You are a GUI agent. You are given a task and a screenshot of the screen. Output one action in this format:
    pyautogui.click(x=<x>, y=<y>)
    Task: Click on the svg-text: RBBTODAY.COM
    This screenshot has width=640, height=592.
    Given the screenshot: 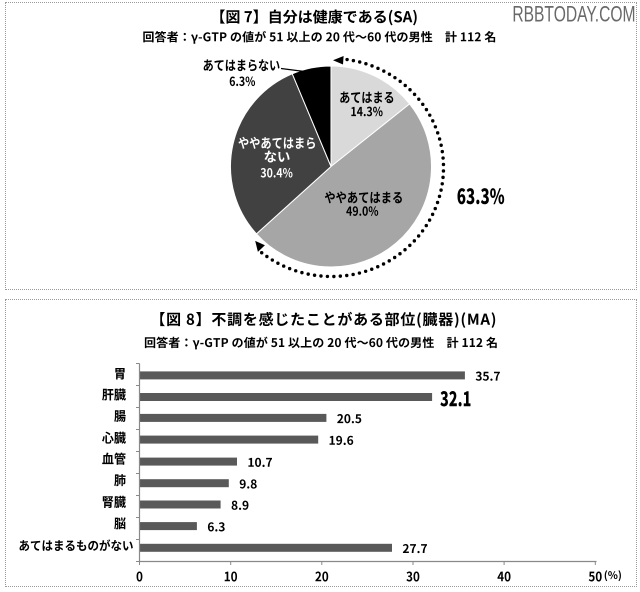 What is the action you would take?
    pyautogui.click(x=573, y=15)
    